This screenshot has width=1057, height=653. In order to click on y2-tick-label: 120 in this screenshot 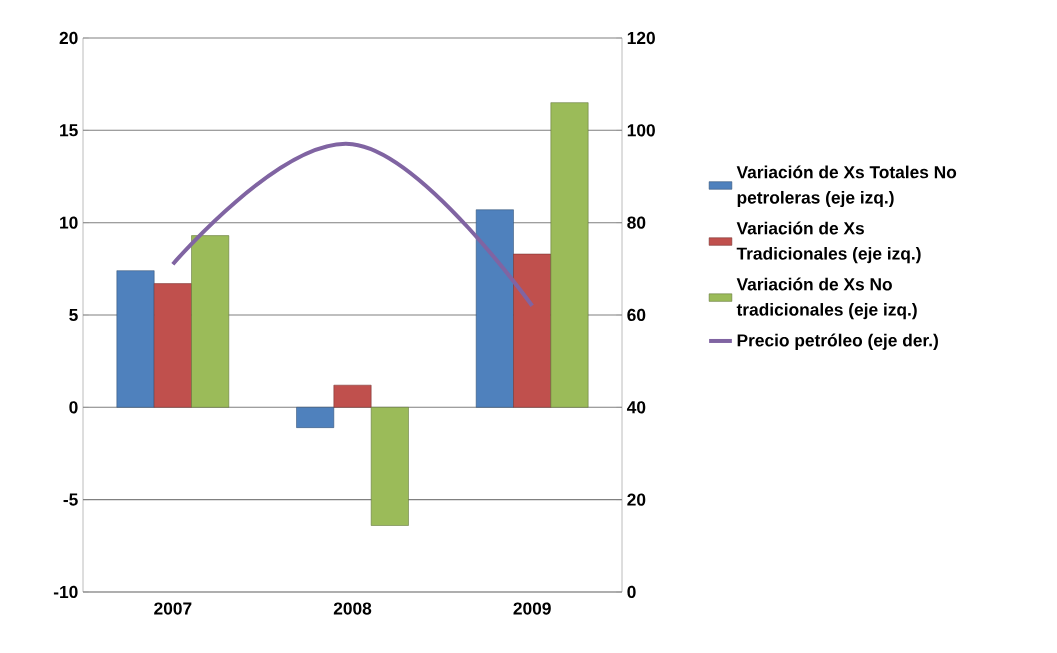, I will do `click(641, 38)`.